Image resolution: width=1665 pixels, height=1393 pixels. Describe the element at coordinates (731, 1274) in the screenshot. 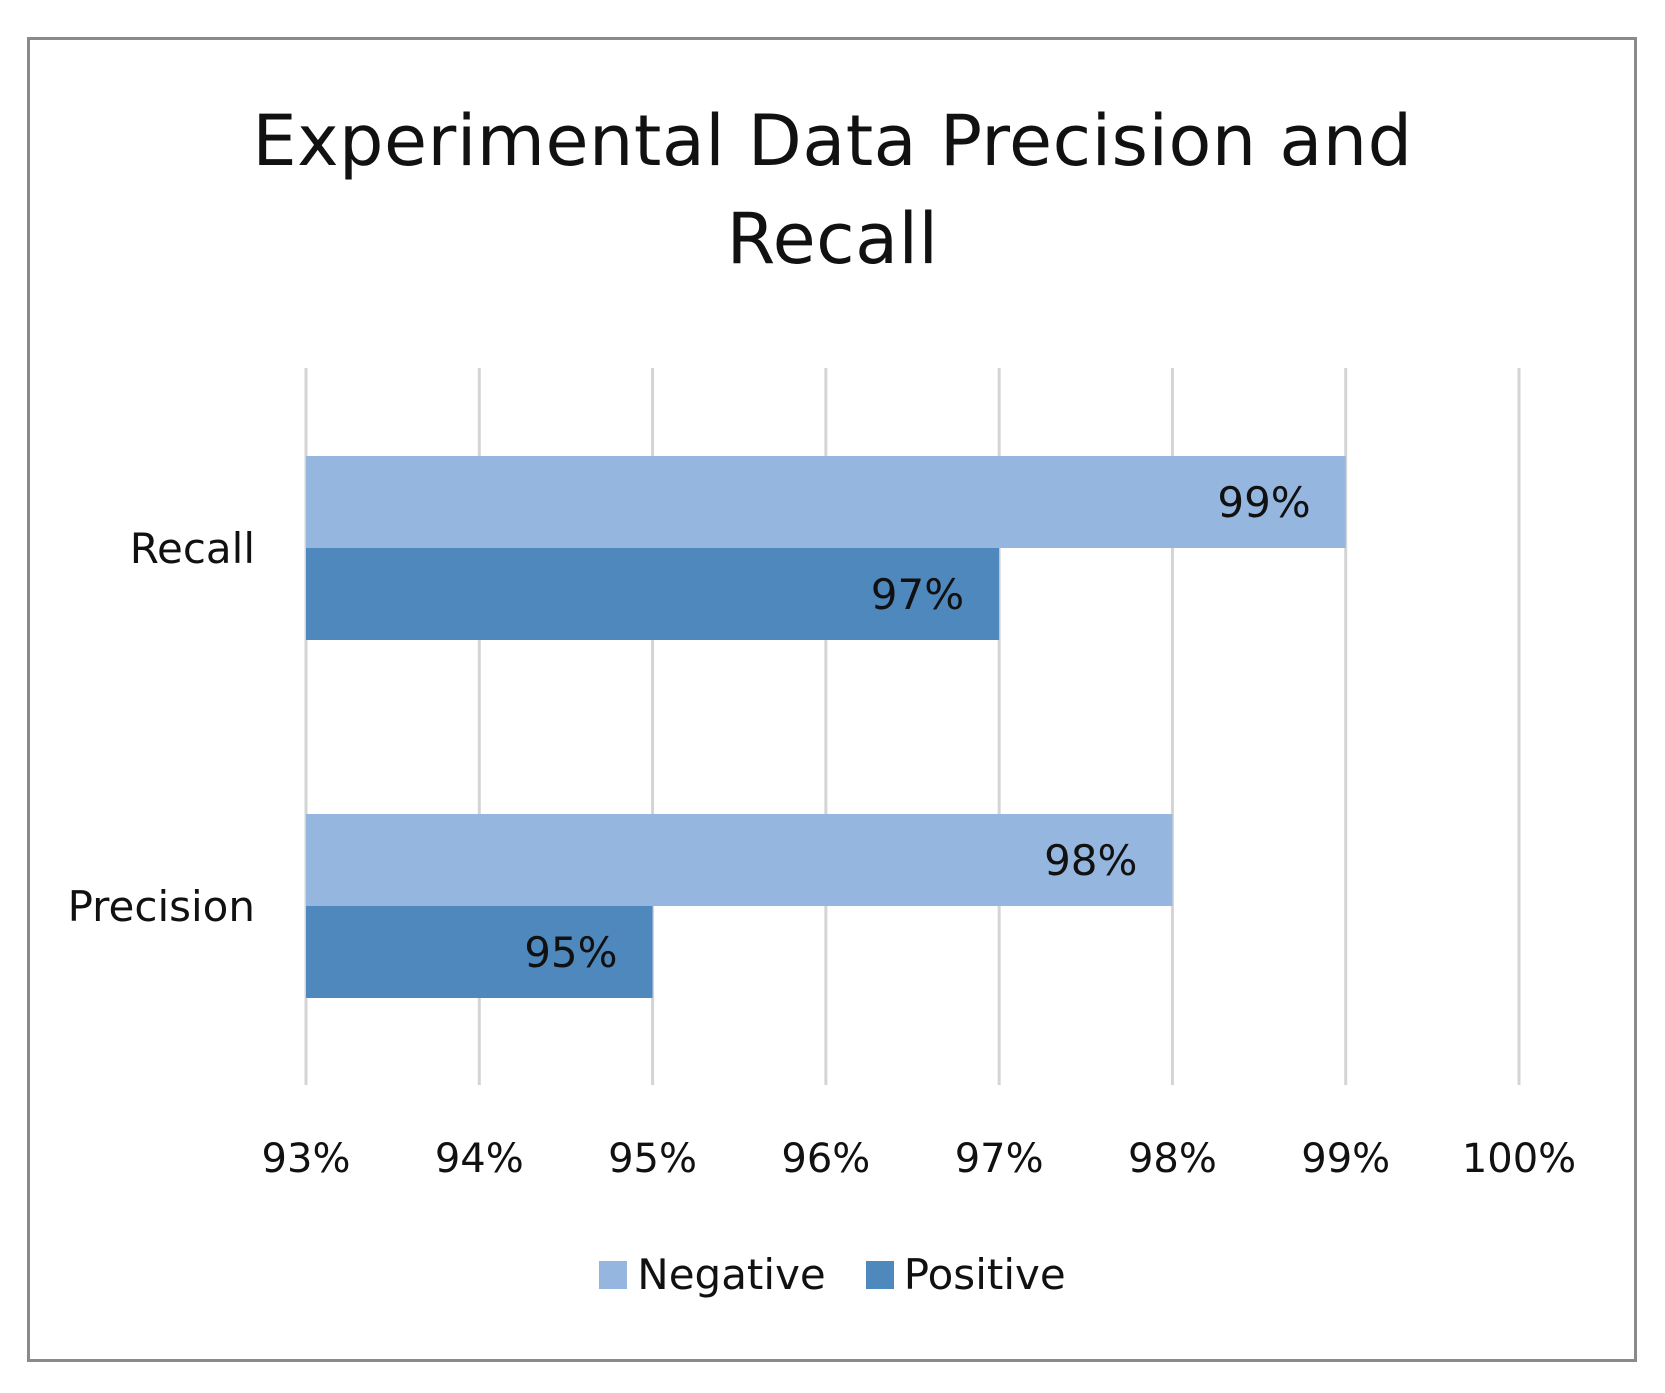

I see `legend-label-negative: Negative` at that location.